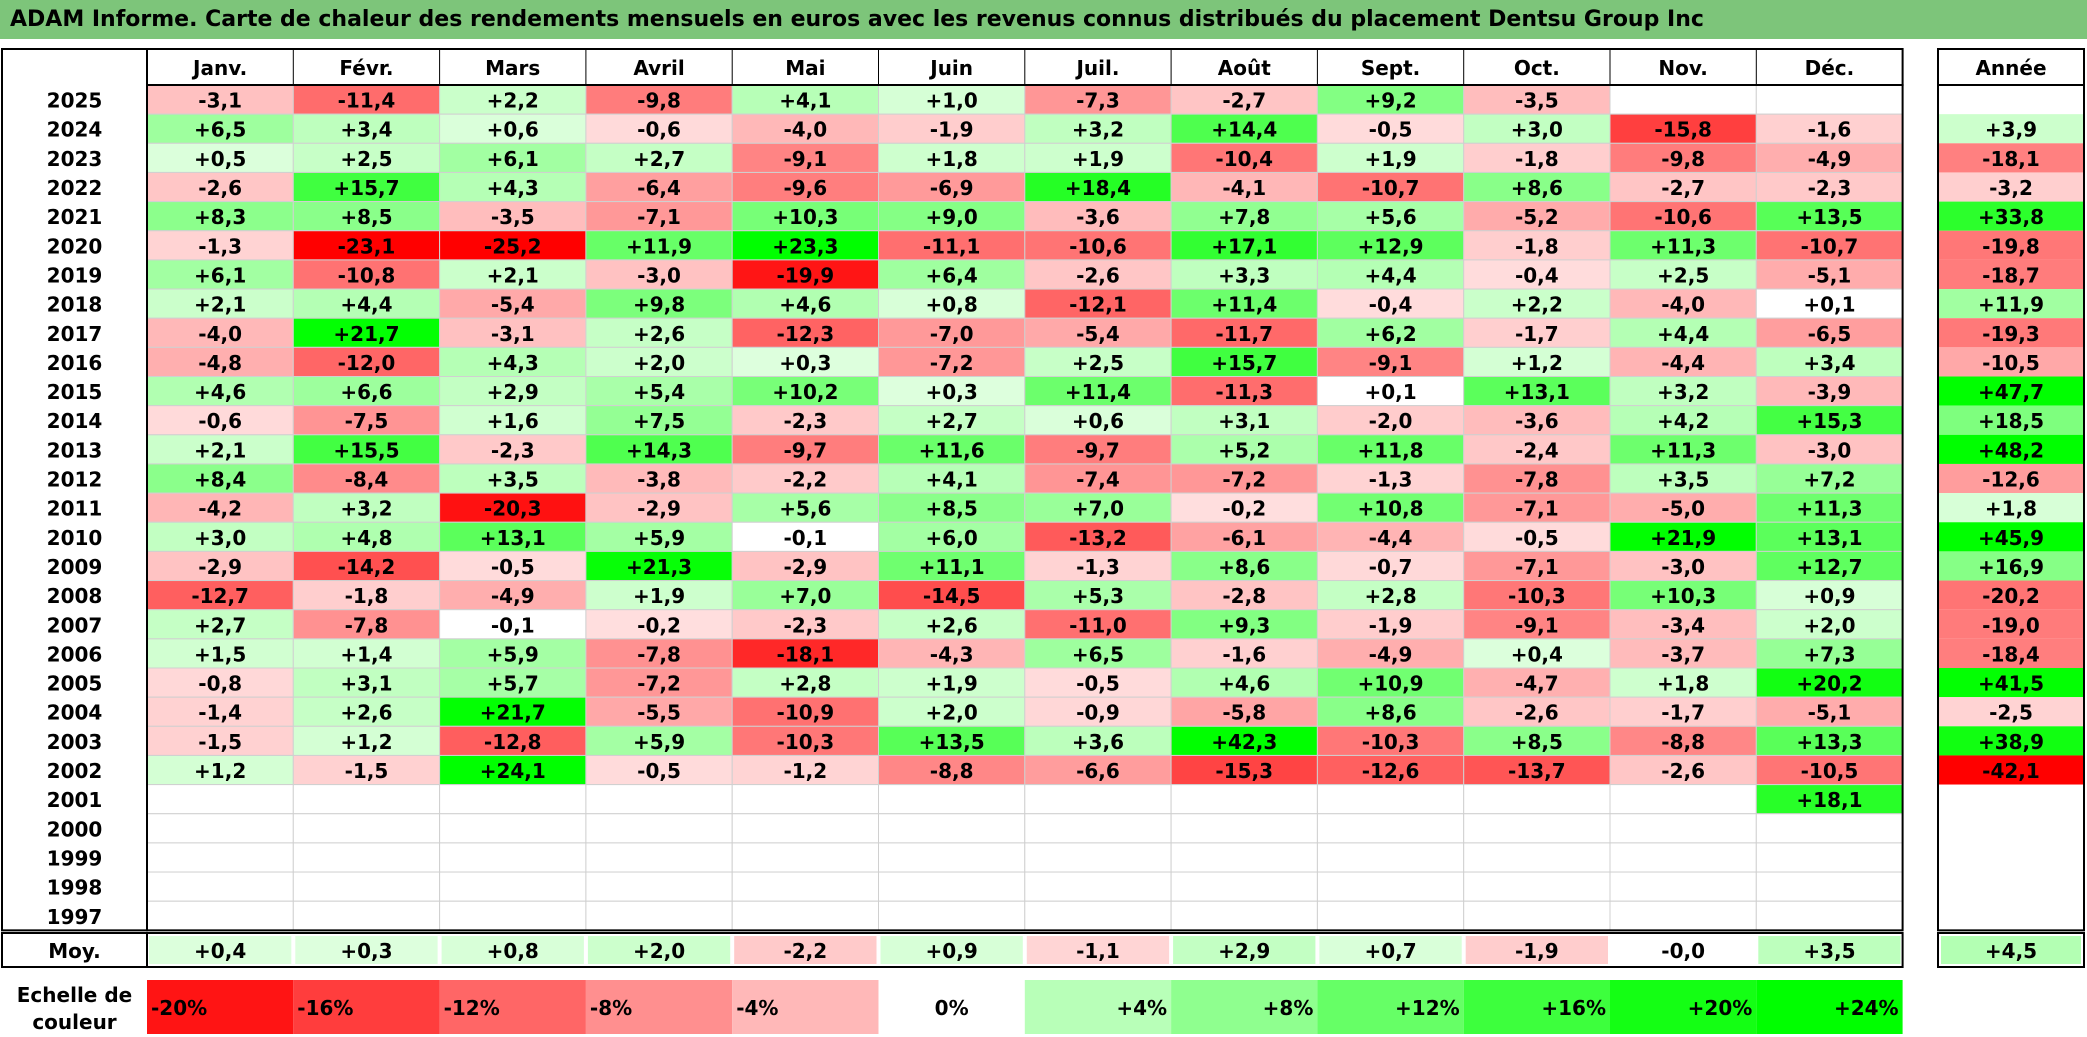 Image resolution: width=2087 pixels, height=1037 pixels. What do you see at coordinates (1098, 654) in the screenshot?
I see `heatmap-cell-value: +6,5` at bounding box center [1098, 654].